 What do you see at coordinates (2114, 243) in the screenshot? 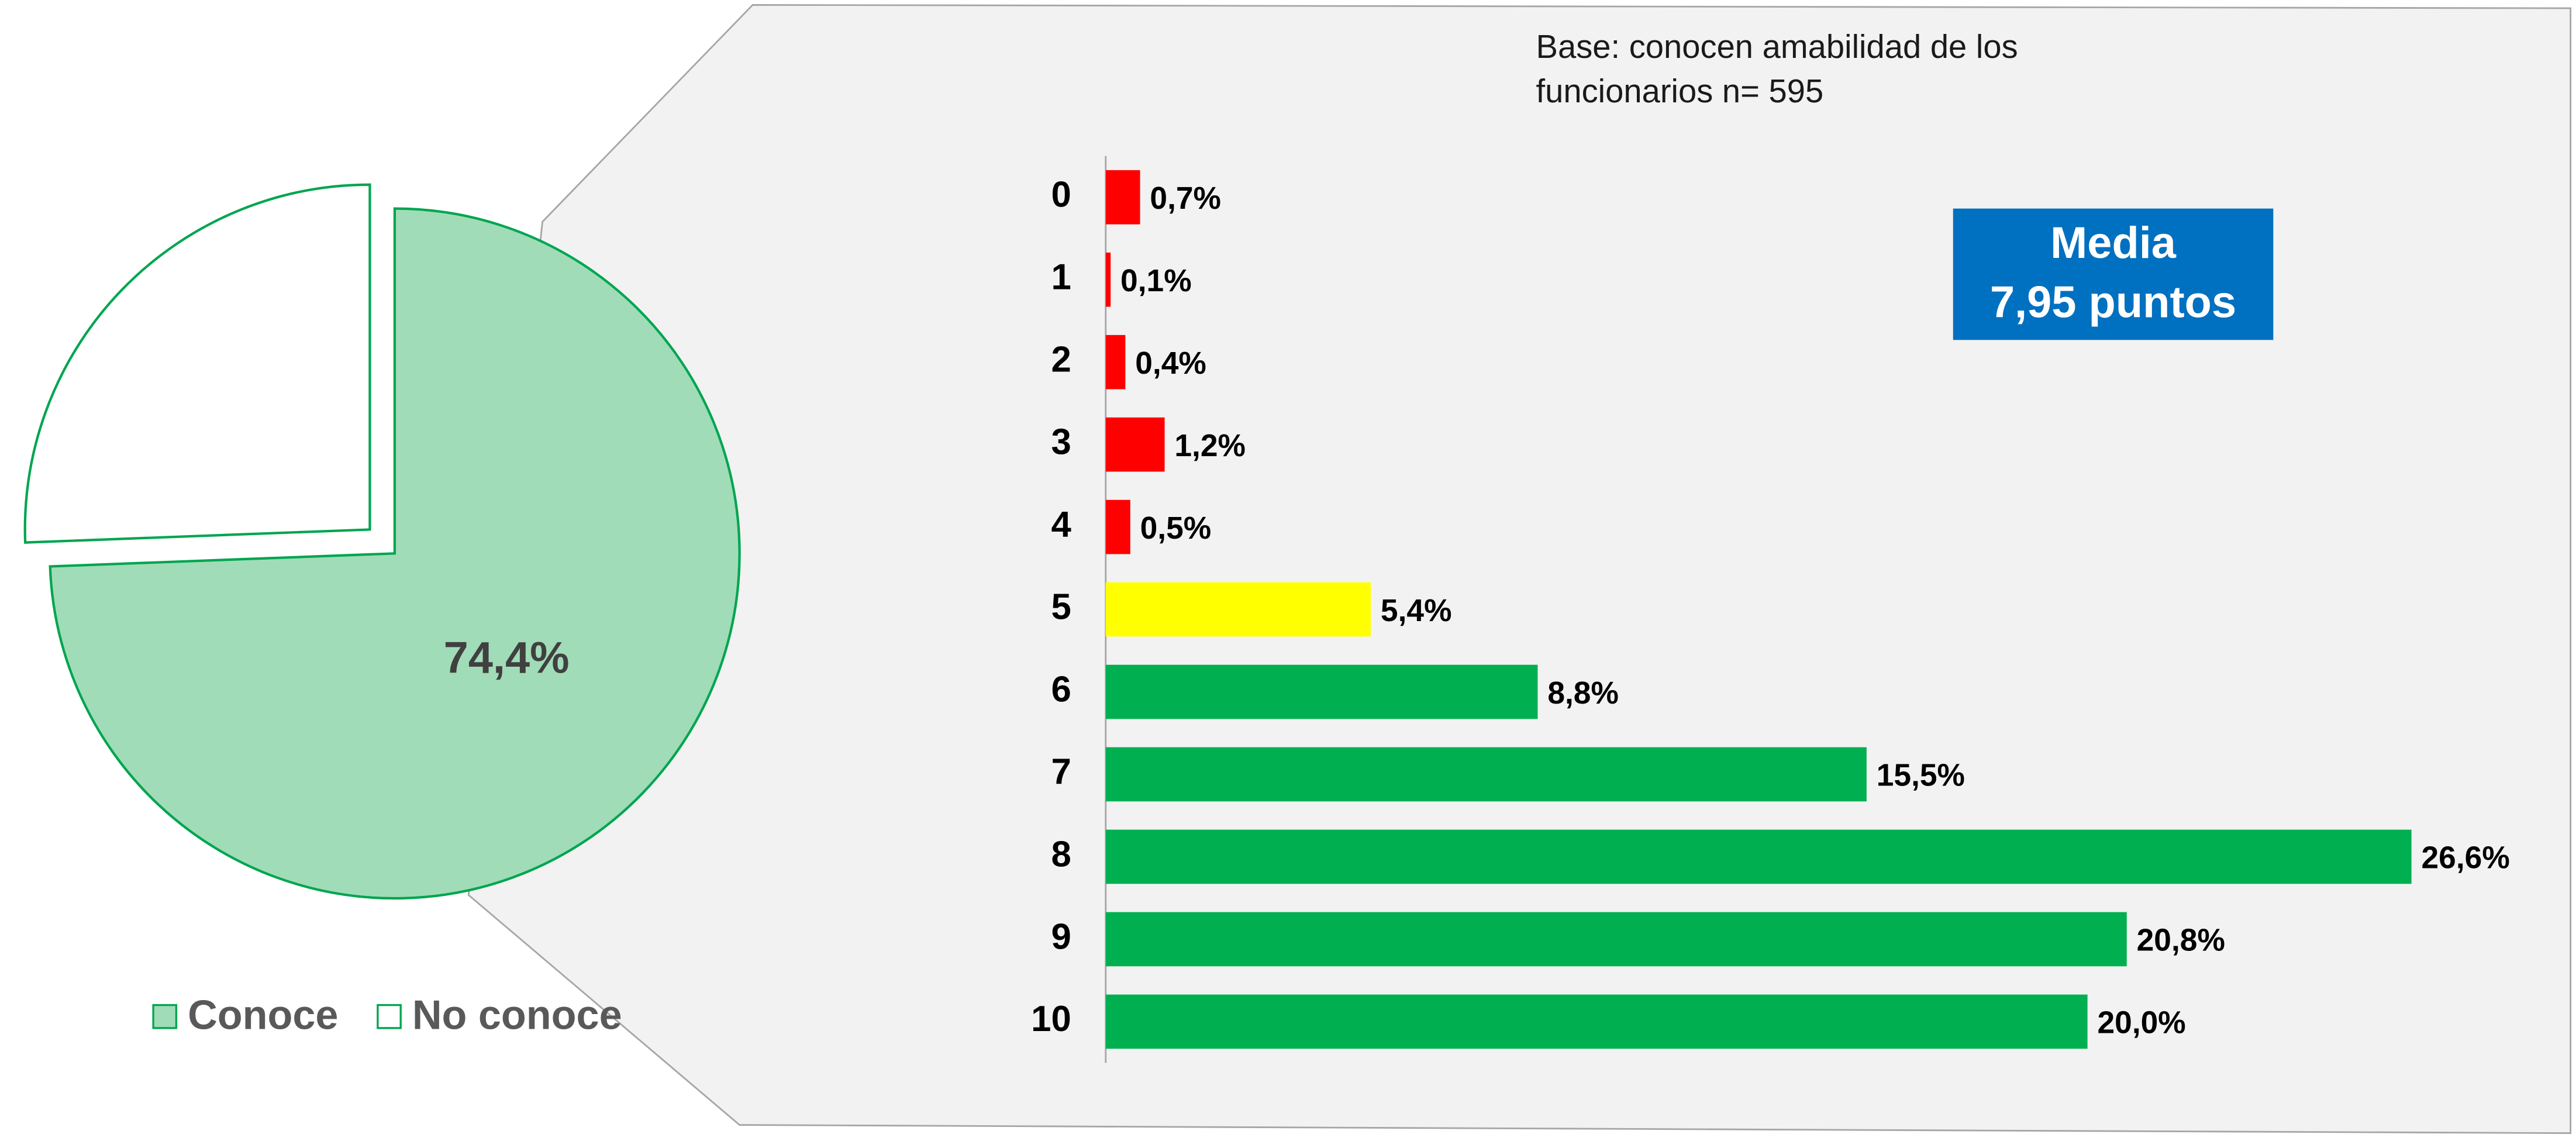
I see `annotation-text: Media` at bounding box center [2114, 243].